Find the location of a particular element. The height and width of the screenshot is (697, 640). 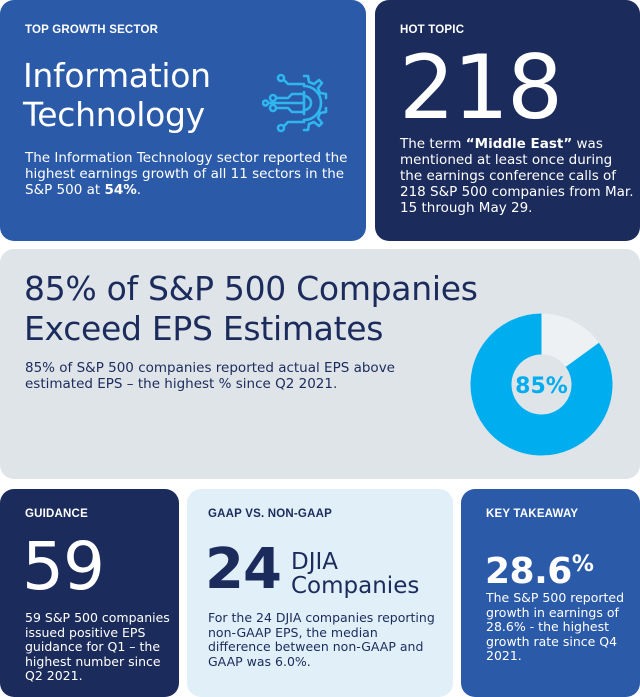

takeaway-number: 28.6% is located at coordinates (539, 571).